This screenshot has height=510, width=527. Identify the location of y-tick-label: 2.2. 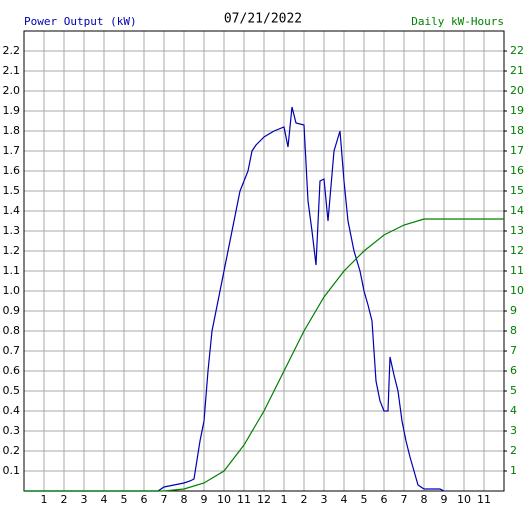
(12, 50).